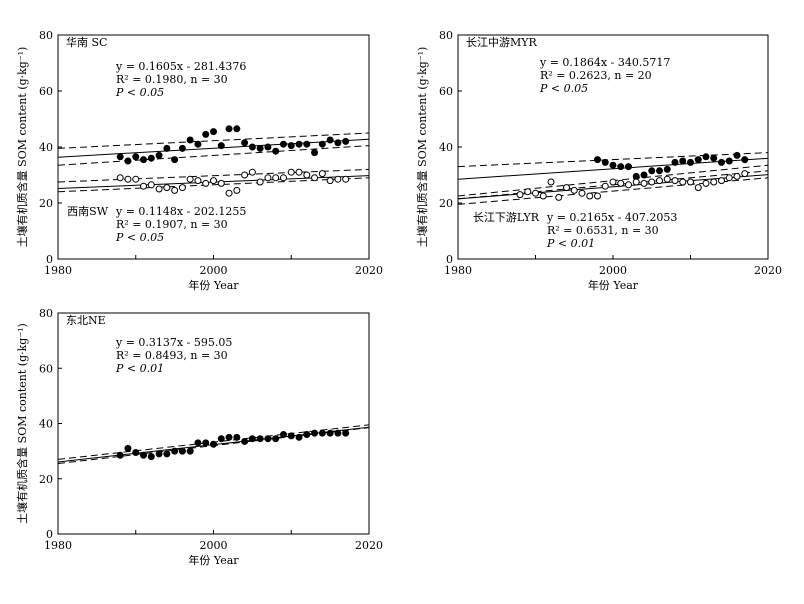 This screenshot has width=804, height=604. What do you see at coordinates (180, 211) in the screenshot?
I see `fit-equation-line: y = 0.1148x - 202.1255` at bounding box center [180, 211].